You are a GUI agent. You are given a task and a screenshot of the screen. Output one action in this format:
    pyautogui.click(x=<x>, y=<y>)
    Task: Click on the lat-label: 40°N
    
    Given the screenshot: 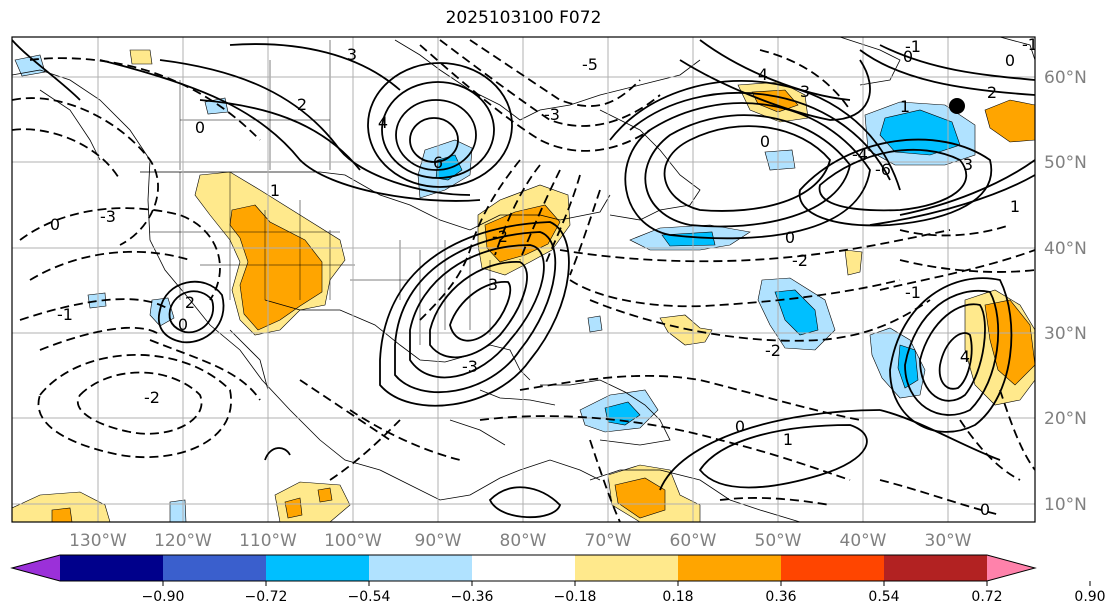 What is the action you would take?
    pyautogui.click(x=1065, y=249)
    